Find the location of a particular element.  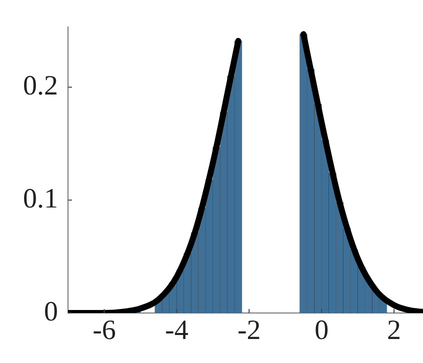

x-tick-label: -2 is located at coordinates (249, 330).